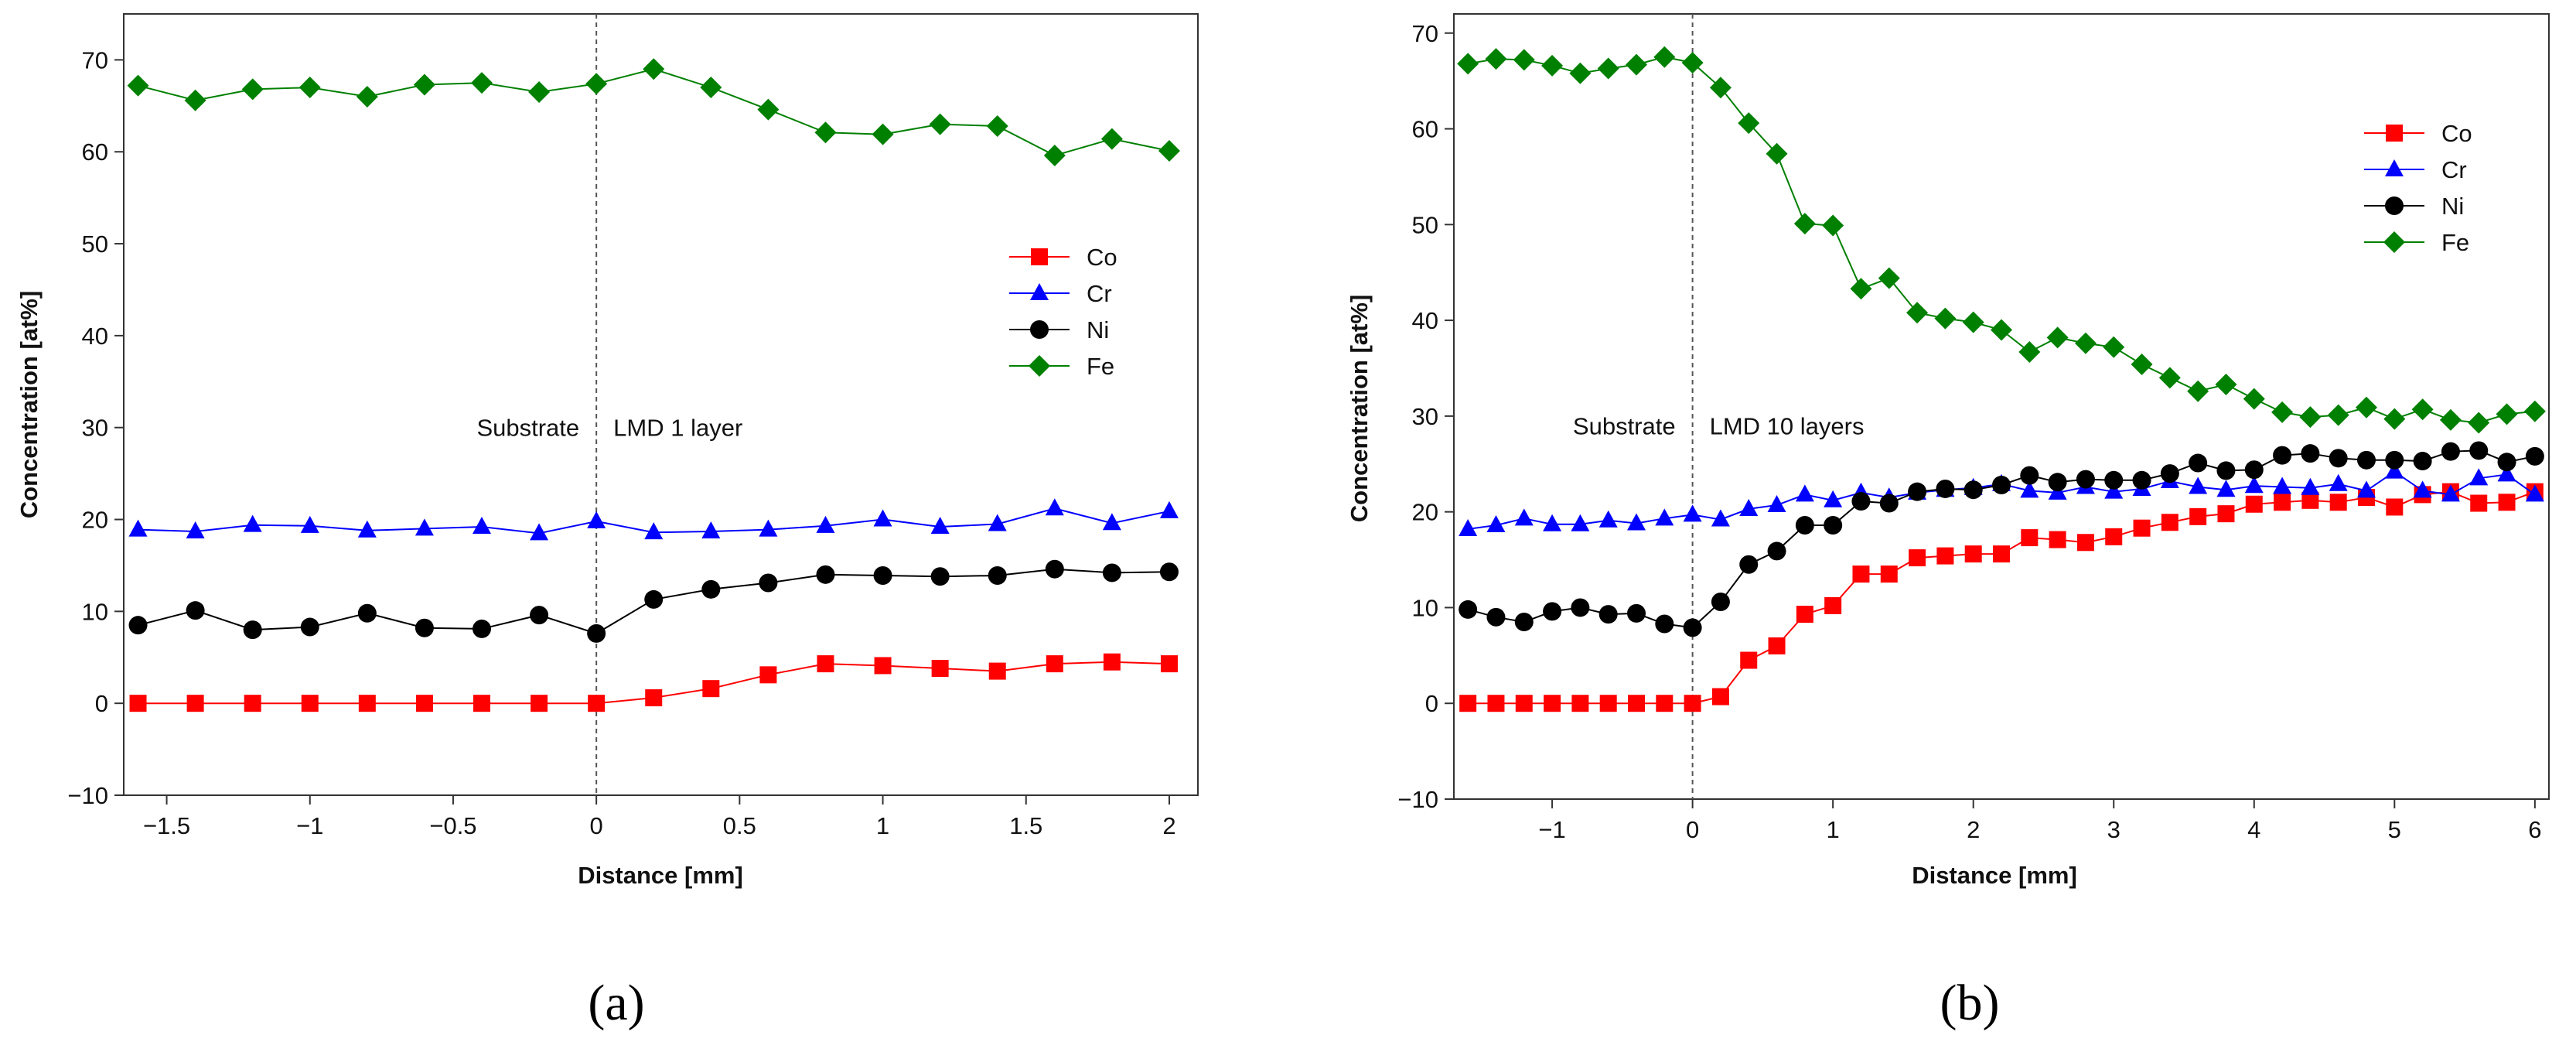 The height and width of the screenshot is (1042, 2576). Describe the element at coordinates (1425, 416) in the screenshot. I see `y-tick-label: 30` at that location.